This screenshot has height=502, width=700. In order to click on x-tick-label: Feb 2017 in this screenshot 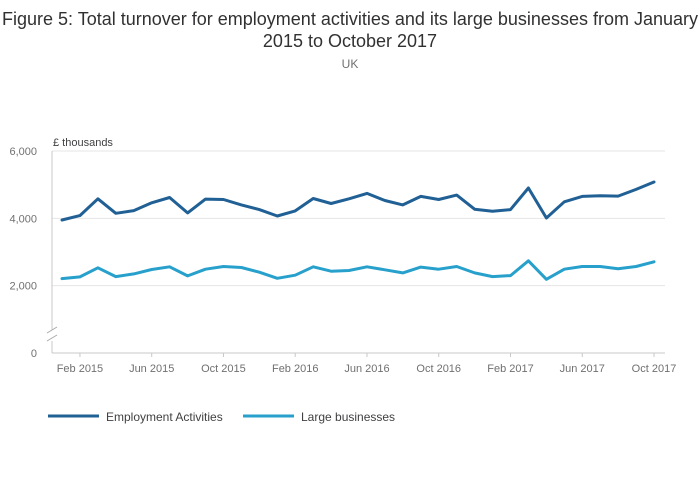, I will do `click(510, 369)`.